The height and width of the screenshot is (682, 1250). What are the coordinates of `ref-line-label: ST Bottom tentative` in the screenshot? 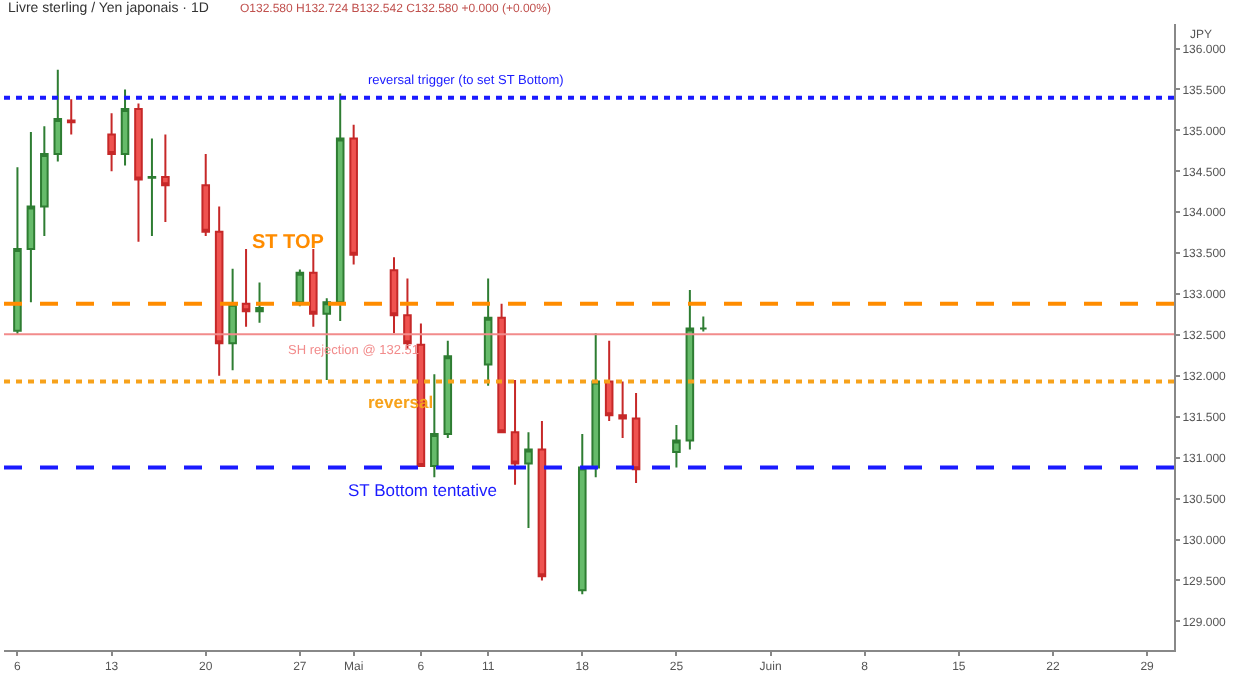 It's located at (423, 490).